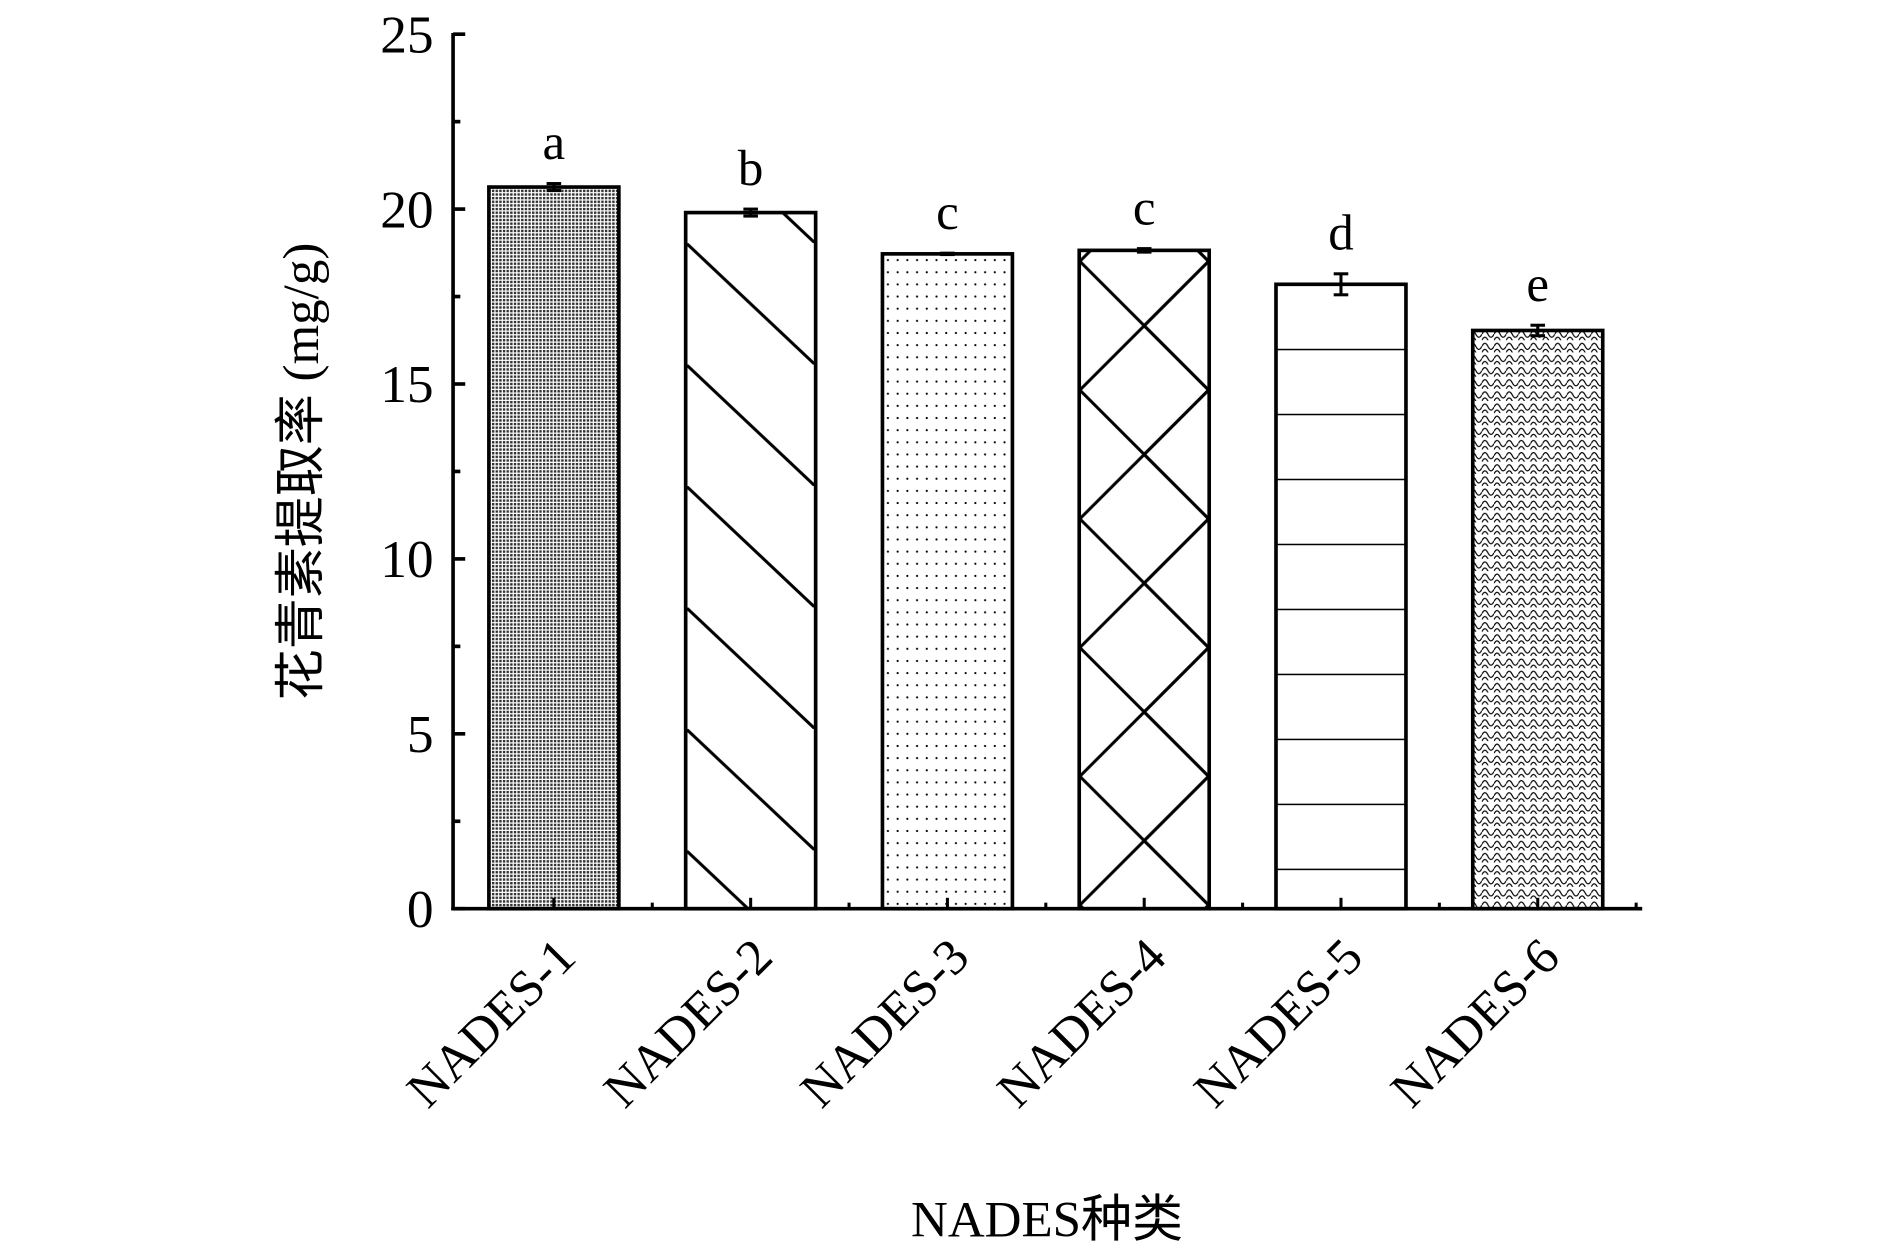  Describe the element at coordinates (751, 169) in the screenshot. I see `significance-label: b` at that location.